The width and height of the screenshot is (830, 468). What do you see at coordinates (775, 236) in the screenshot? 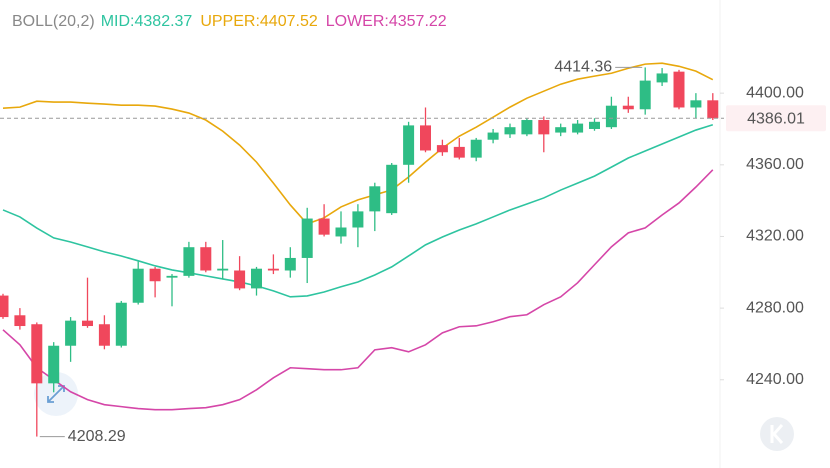
I see `y-tick-label: 4320.00` at bounding box center [775, 236].